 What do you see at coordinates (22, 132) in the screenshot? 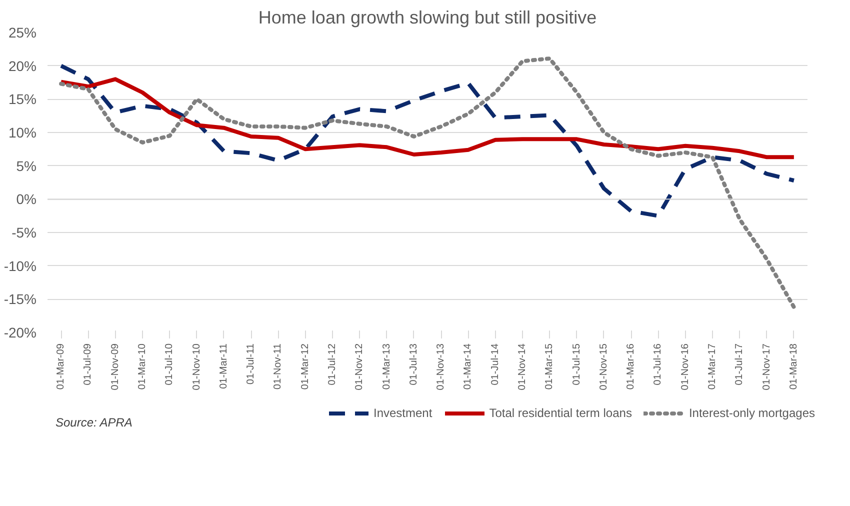
I see `y-tick-label: 10%` at bounding box center [22, 132].